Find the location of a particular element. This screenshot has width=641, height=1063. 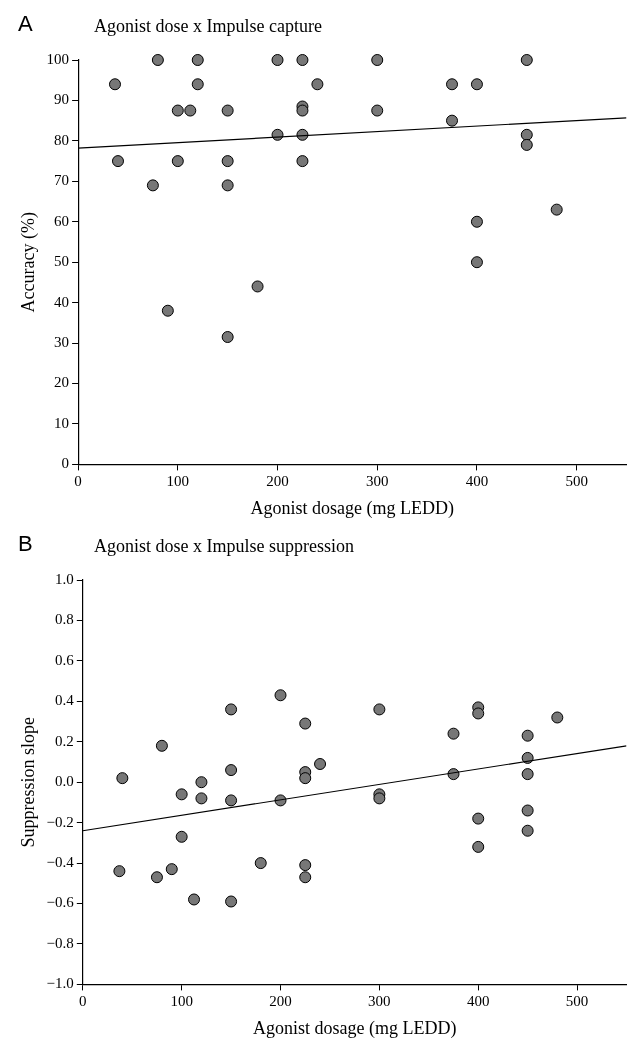

y-axis-title: Accuracy (%) is located at coordinates (28, 262).